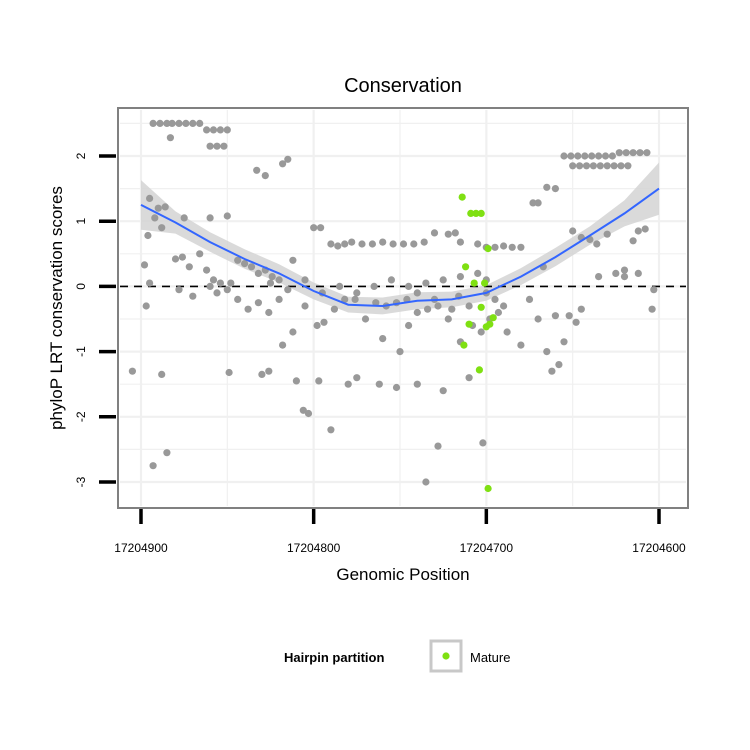 This screenshot has height=750, width=750. Describe the element at coordinates (403, 86) in the screenshot. I see `chart-title: Conservation` at that location.